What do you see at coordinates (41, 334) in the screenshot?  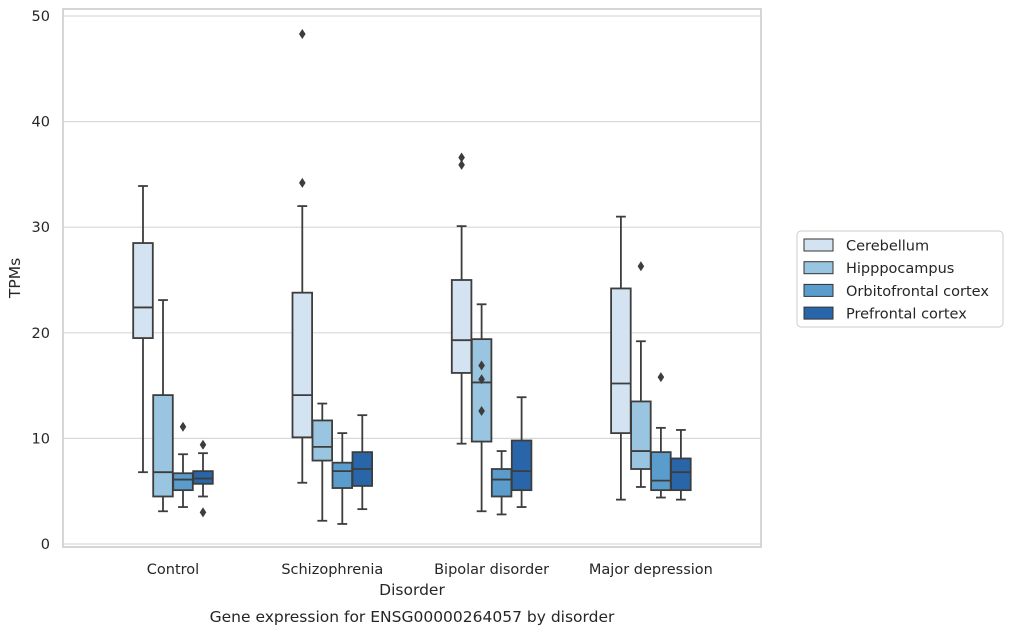 I see `y-tick-label: 20` at bounding box center [41, 334].